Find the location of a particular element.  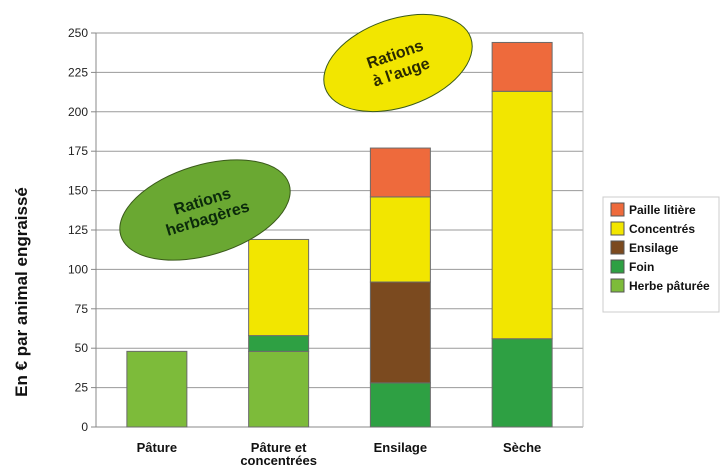

bar-segment-ensilage is located at coordinates (400, 332).